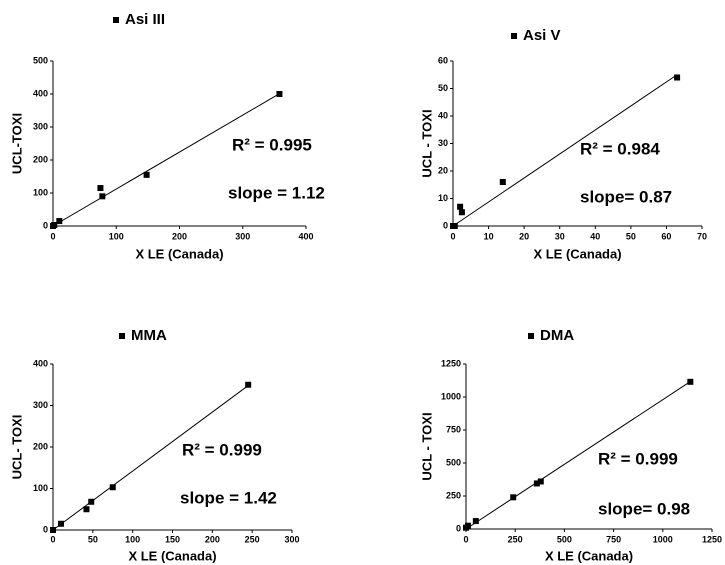 The height and width of the screenshot is (565, 725). What do you see at coordinates (443, 198) in the screenshot?
I see `y-tick-label: 10` at bounding box center [443, 198].